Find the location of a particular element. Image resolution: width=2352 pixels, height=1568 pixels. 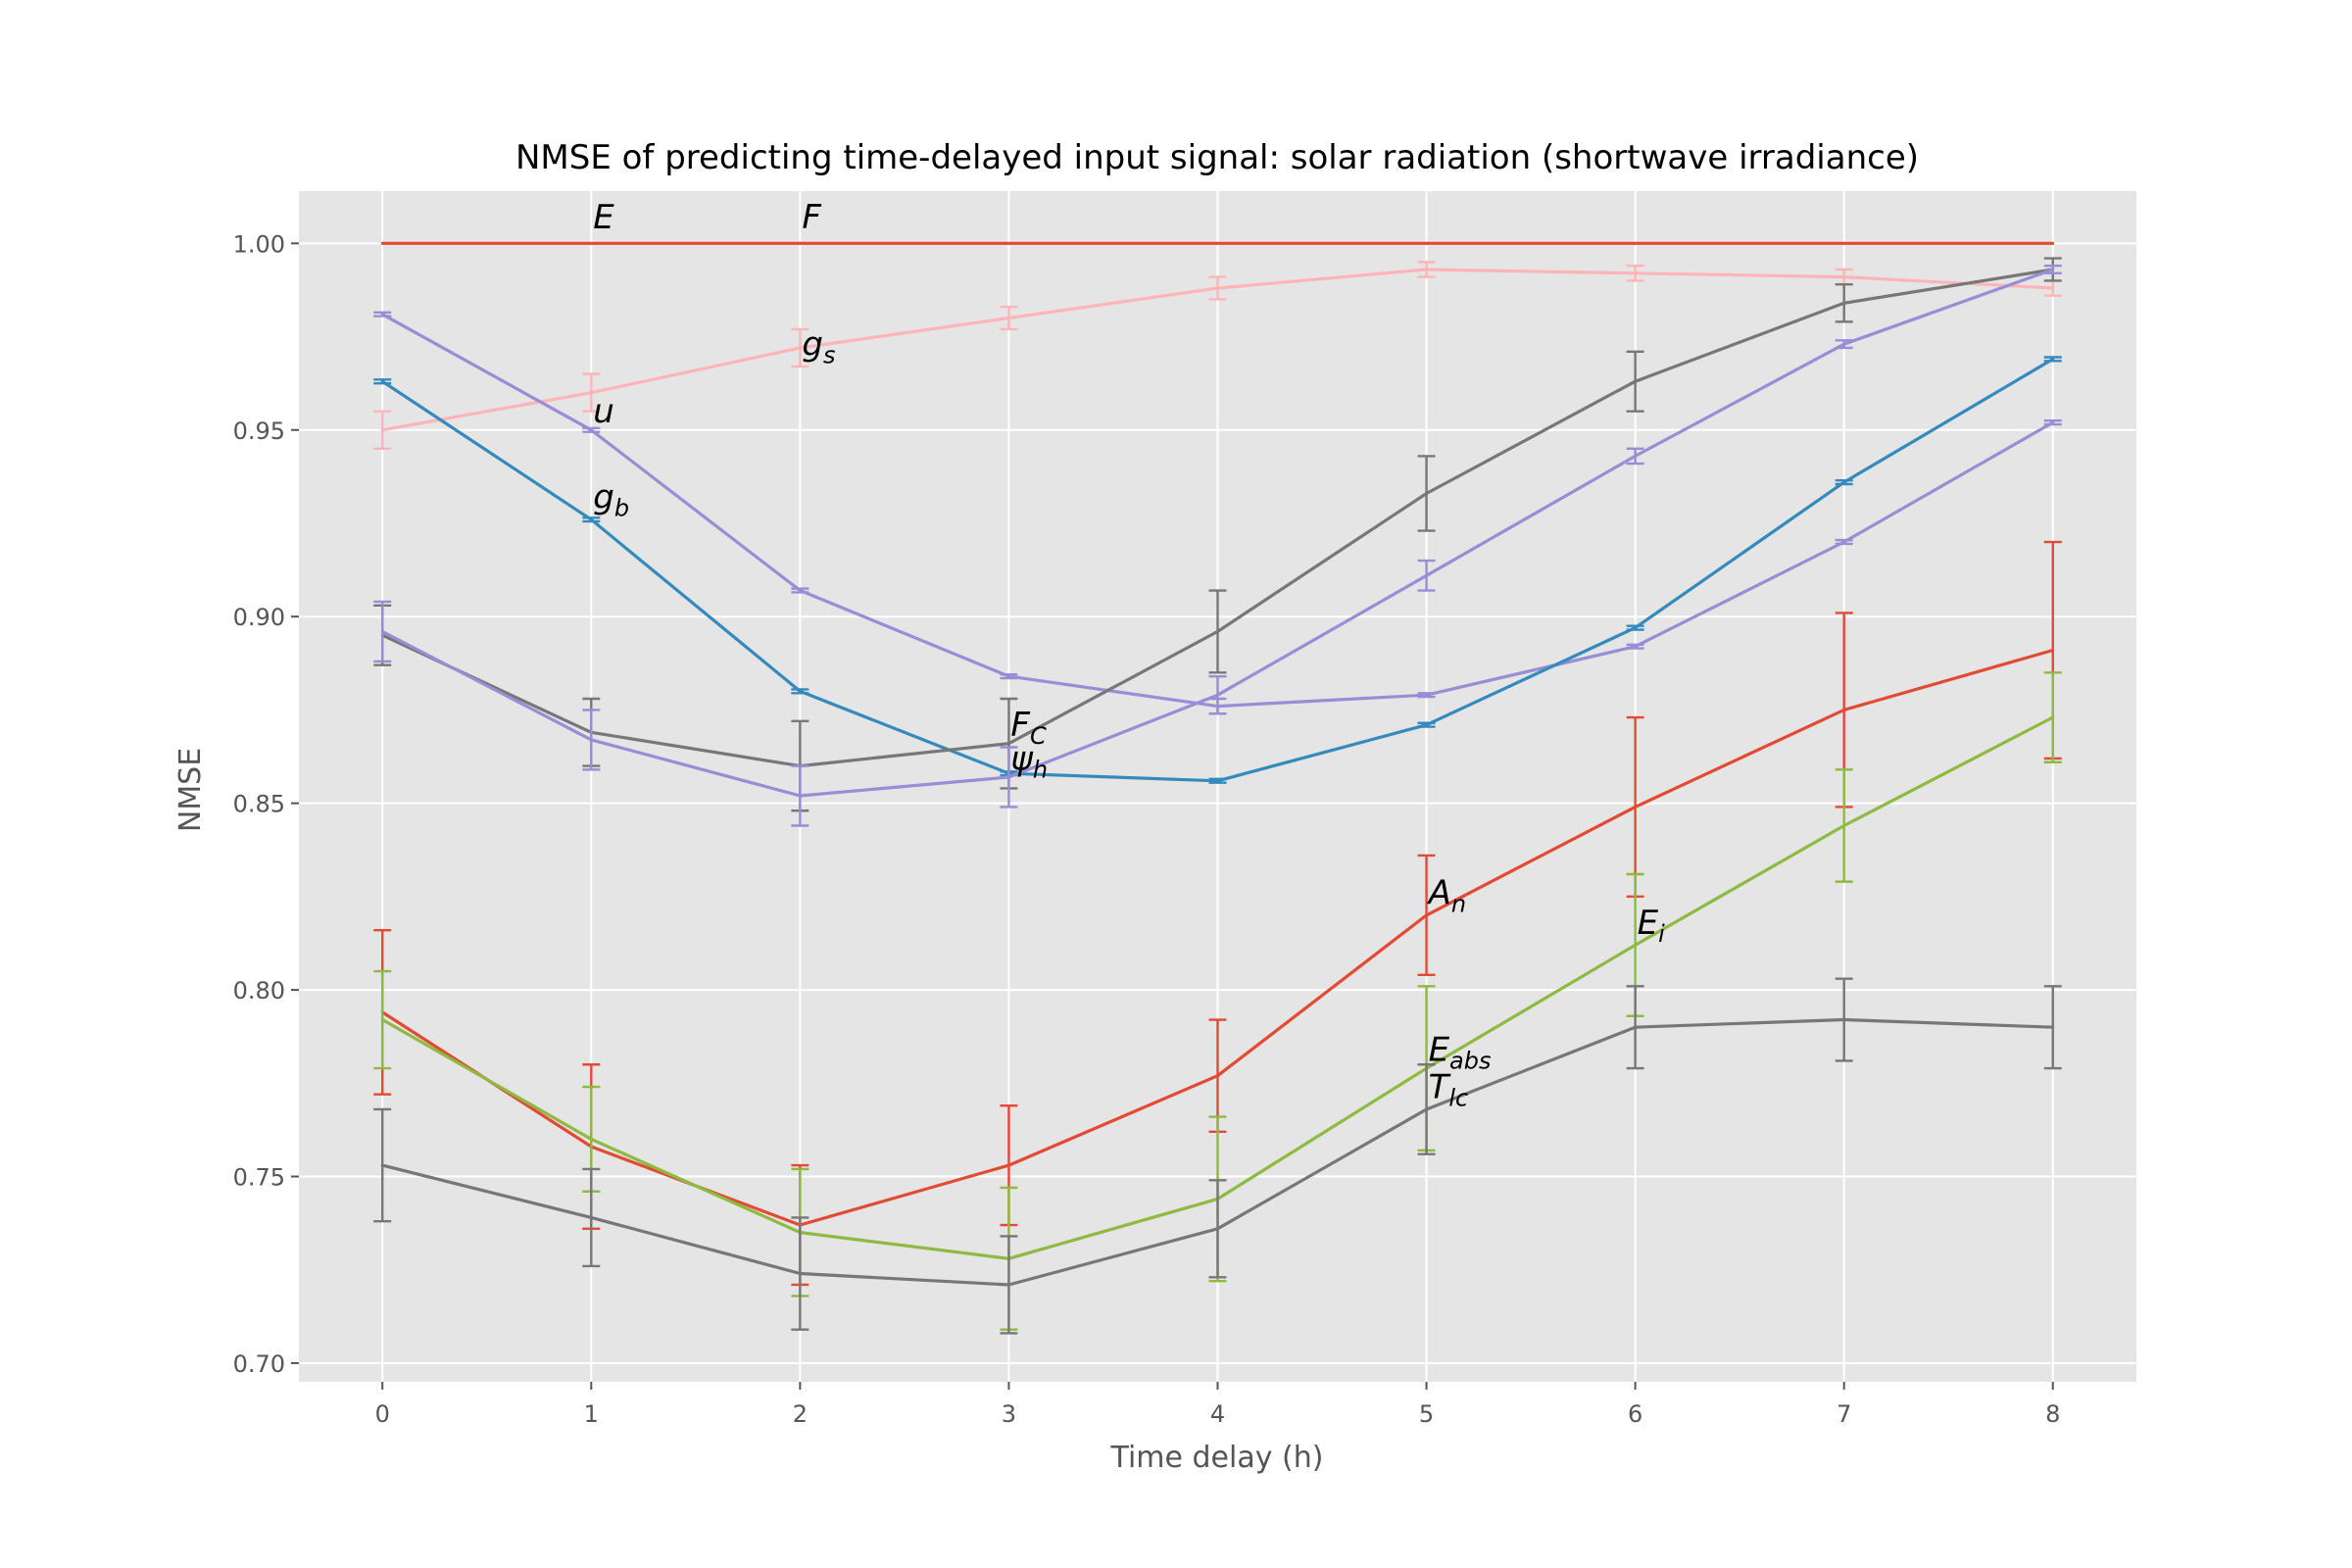

annotation-label: Eabs is located at coordinates (1460, 1052).